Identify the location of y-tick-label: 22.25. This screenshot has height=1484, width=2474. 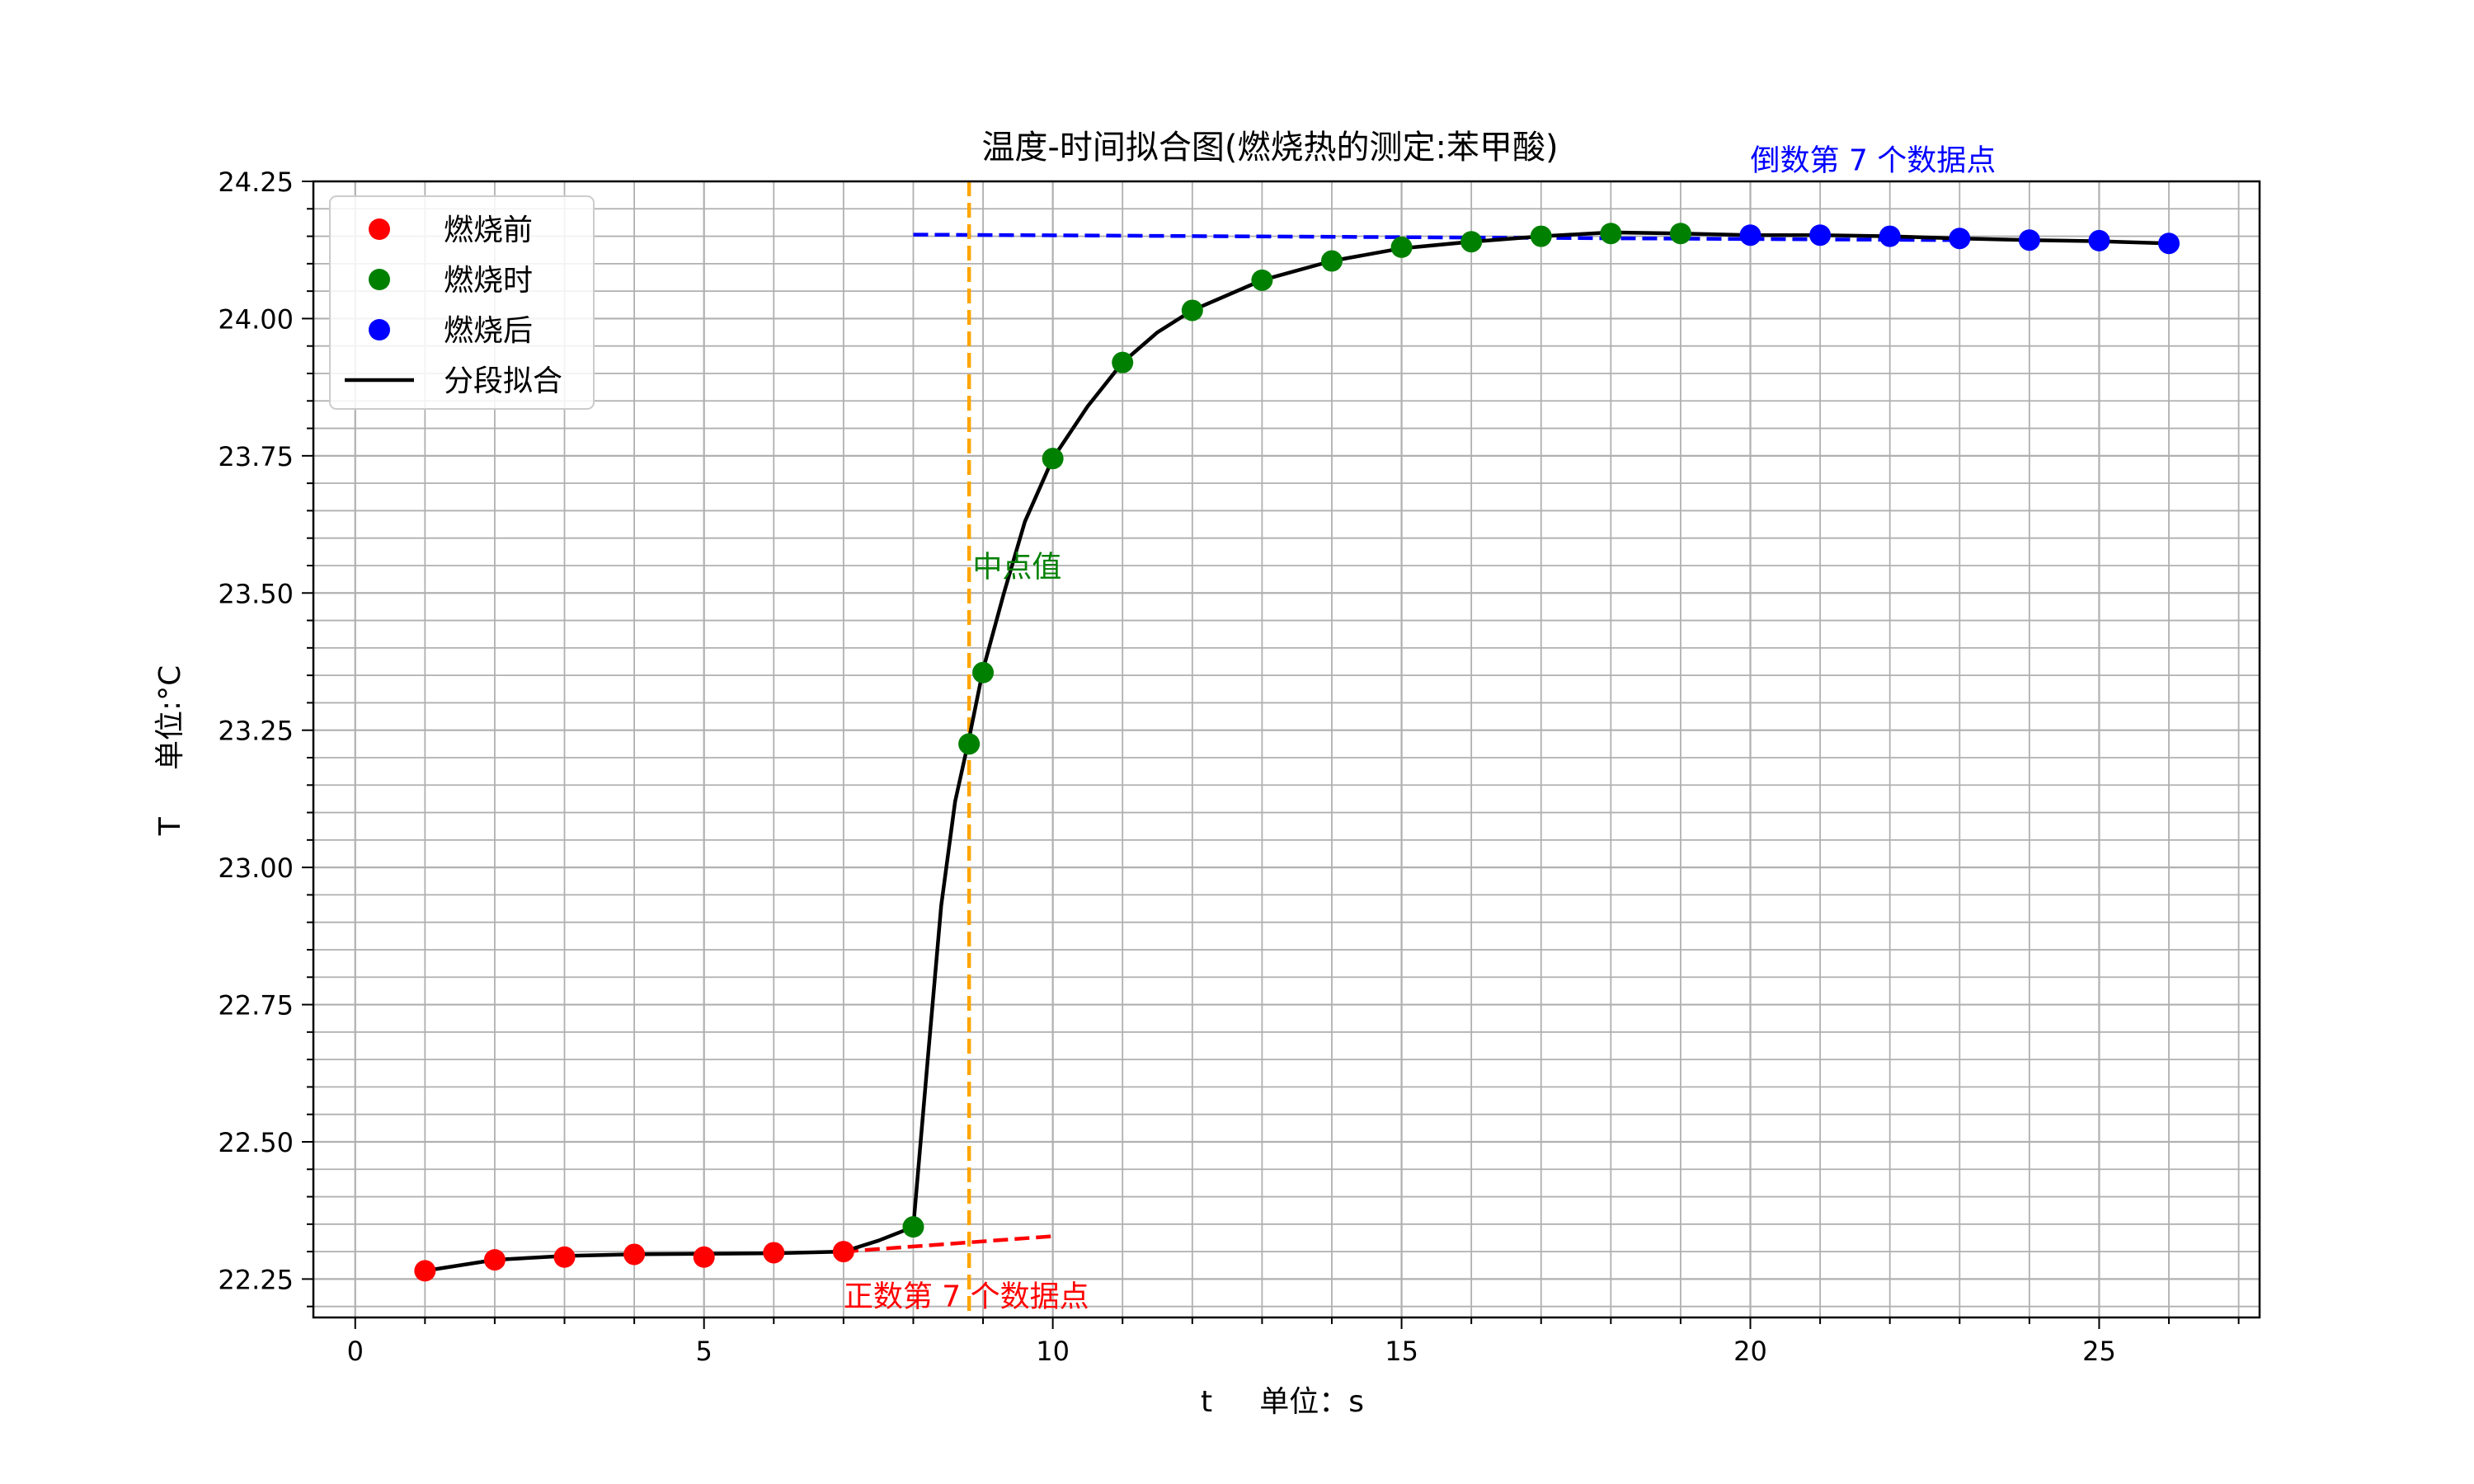
(256, 1279).